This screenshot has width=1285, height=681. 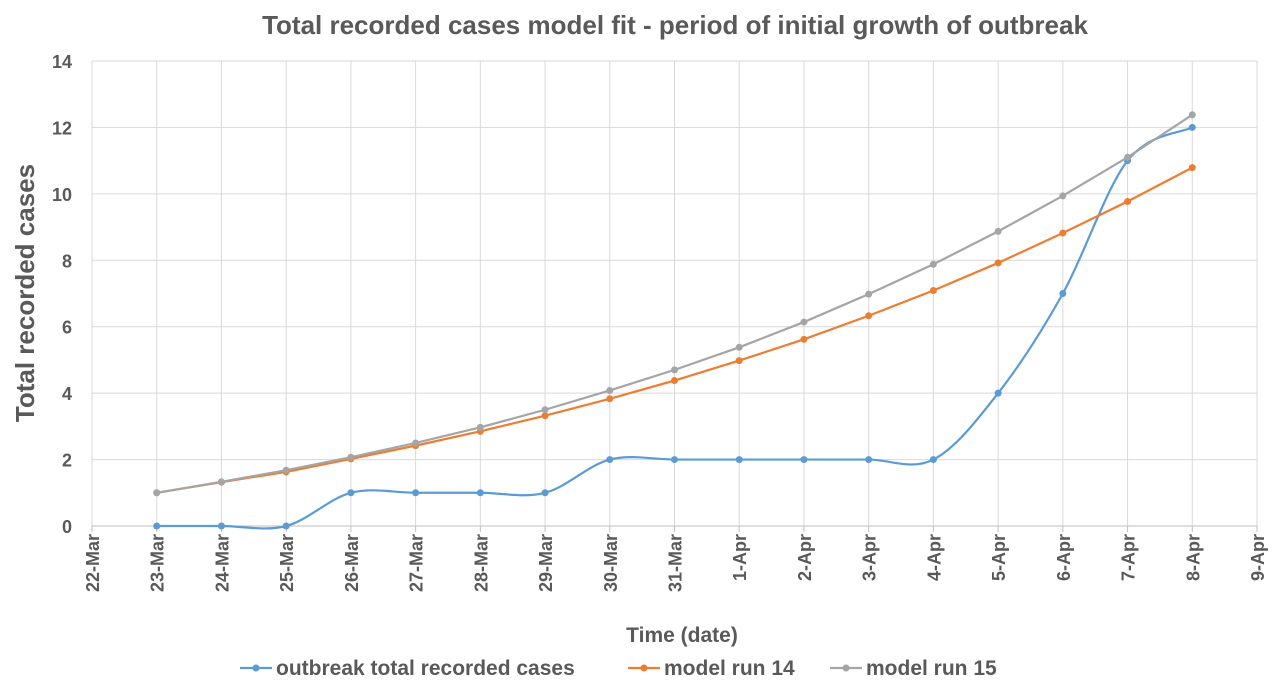 I want to click on y-tick-label: 2, so click(x=67, y=461).